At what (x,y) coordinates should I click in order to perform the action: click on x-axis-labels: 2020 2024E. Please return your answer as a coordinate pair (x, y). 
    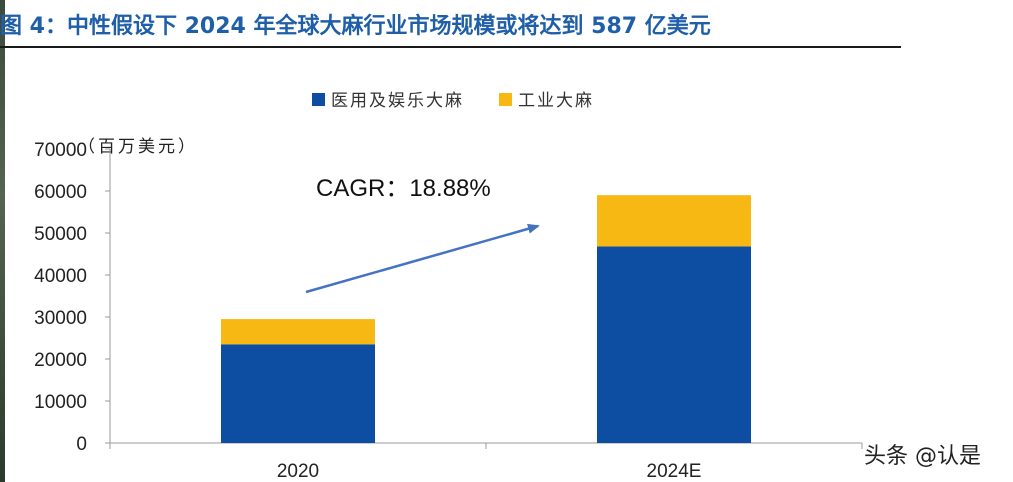
    Looking at the image, I should click on (486, 462).